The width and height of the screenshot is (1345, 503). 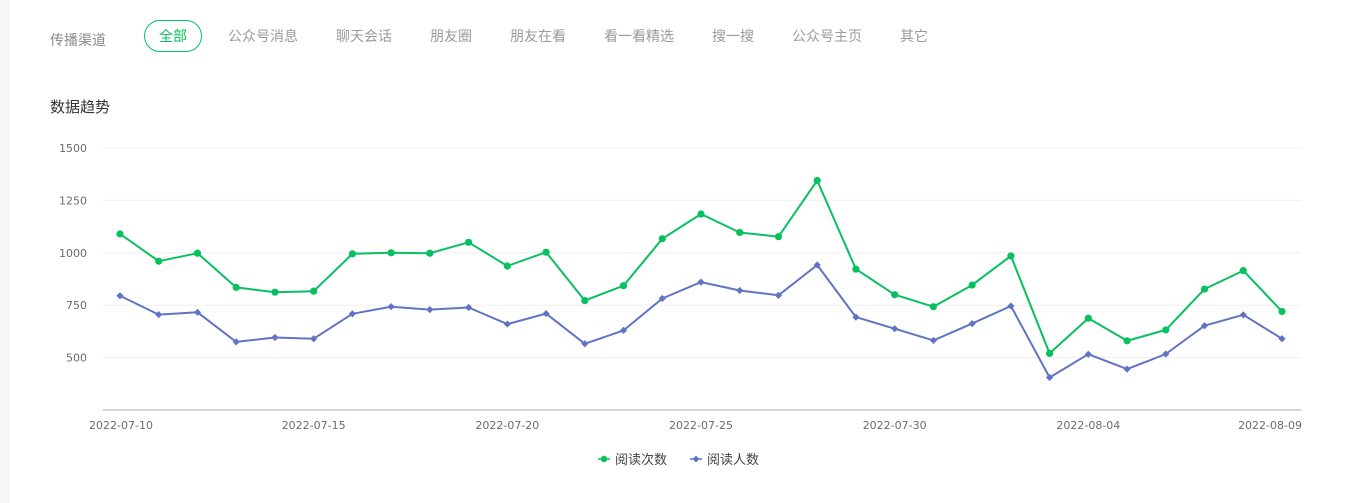 I want to click on x-tick-label: 2022-07-30, so click(x=895, y=425).